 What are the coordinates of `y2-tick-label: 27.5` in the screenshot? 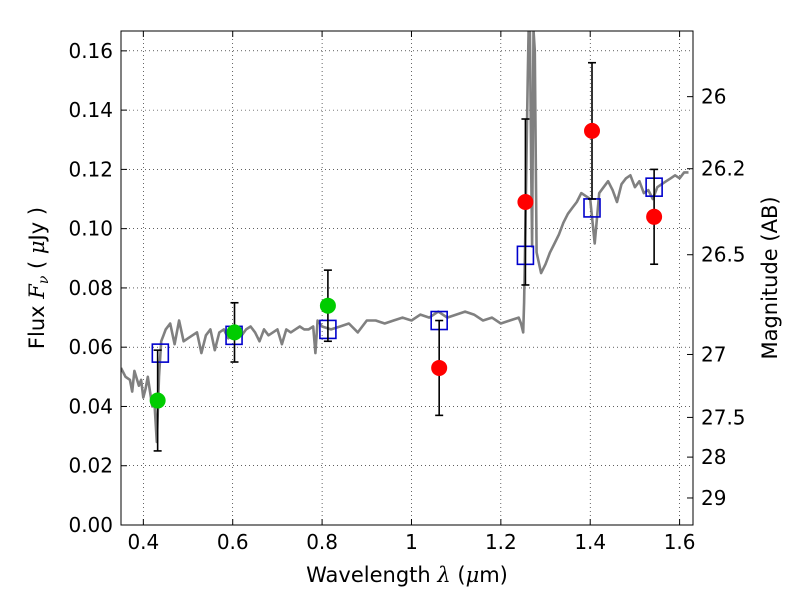 It's located at (723, 417).